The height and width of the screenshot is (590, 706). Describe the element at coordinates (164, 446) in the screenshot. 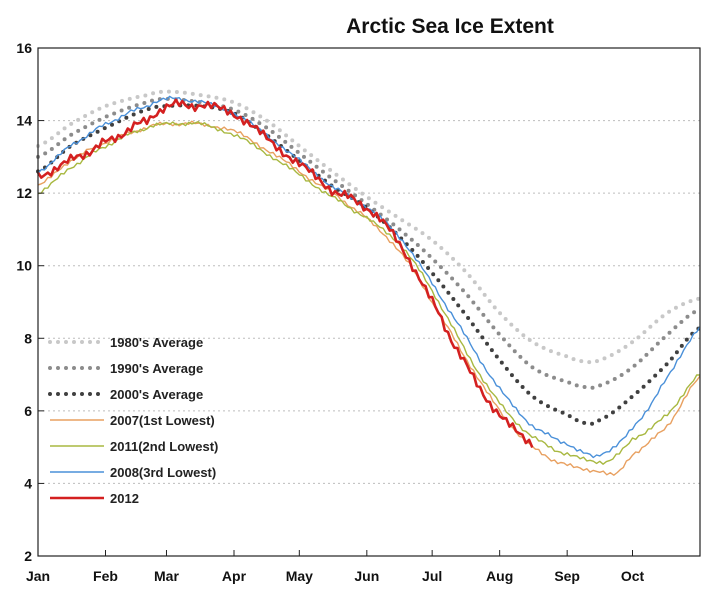

I see `legend-label: 2011(2nd Lowest)` at that location.